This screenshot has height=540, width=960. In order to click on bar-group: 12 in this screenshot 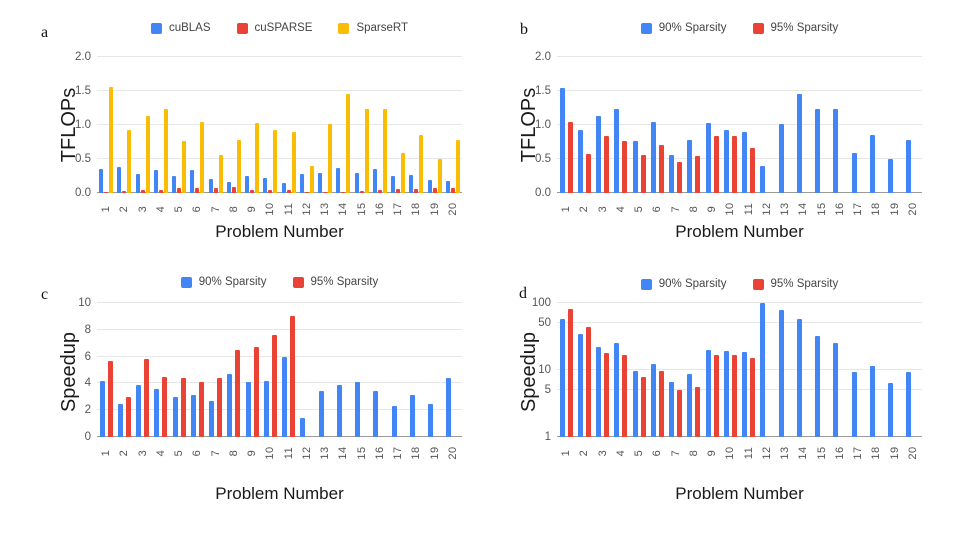, I will do `click(307, 381)`.